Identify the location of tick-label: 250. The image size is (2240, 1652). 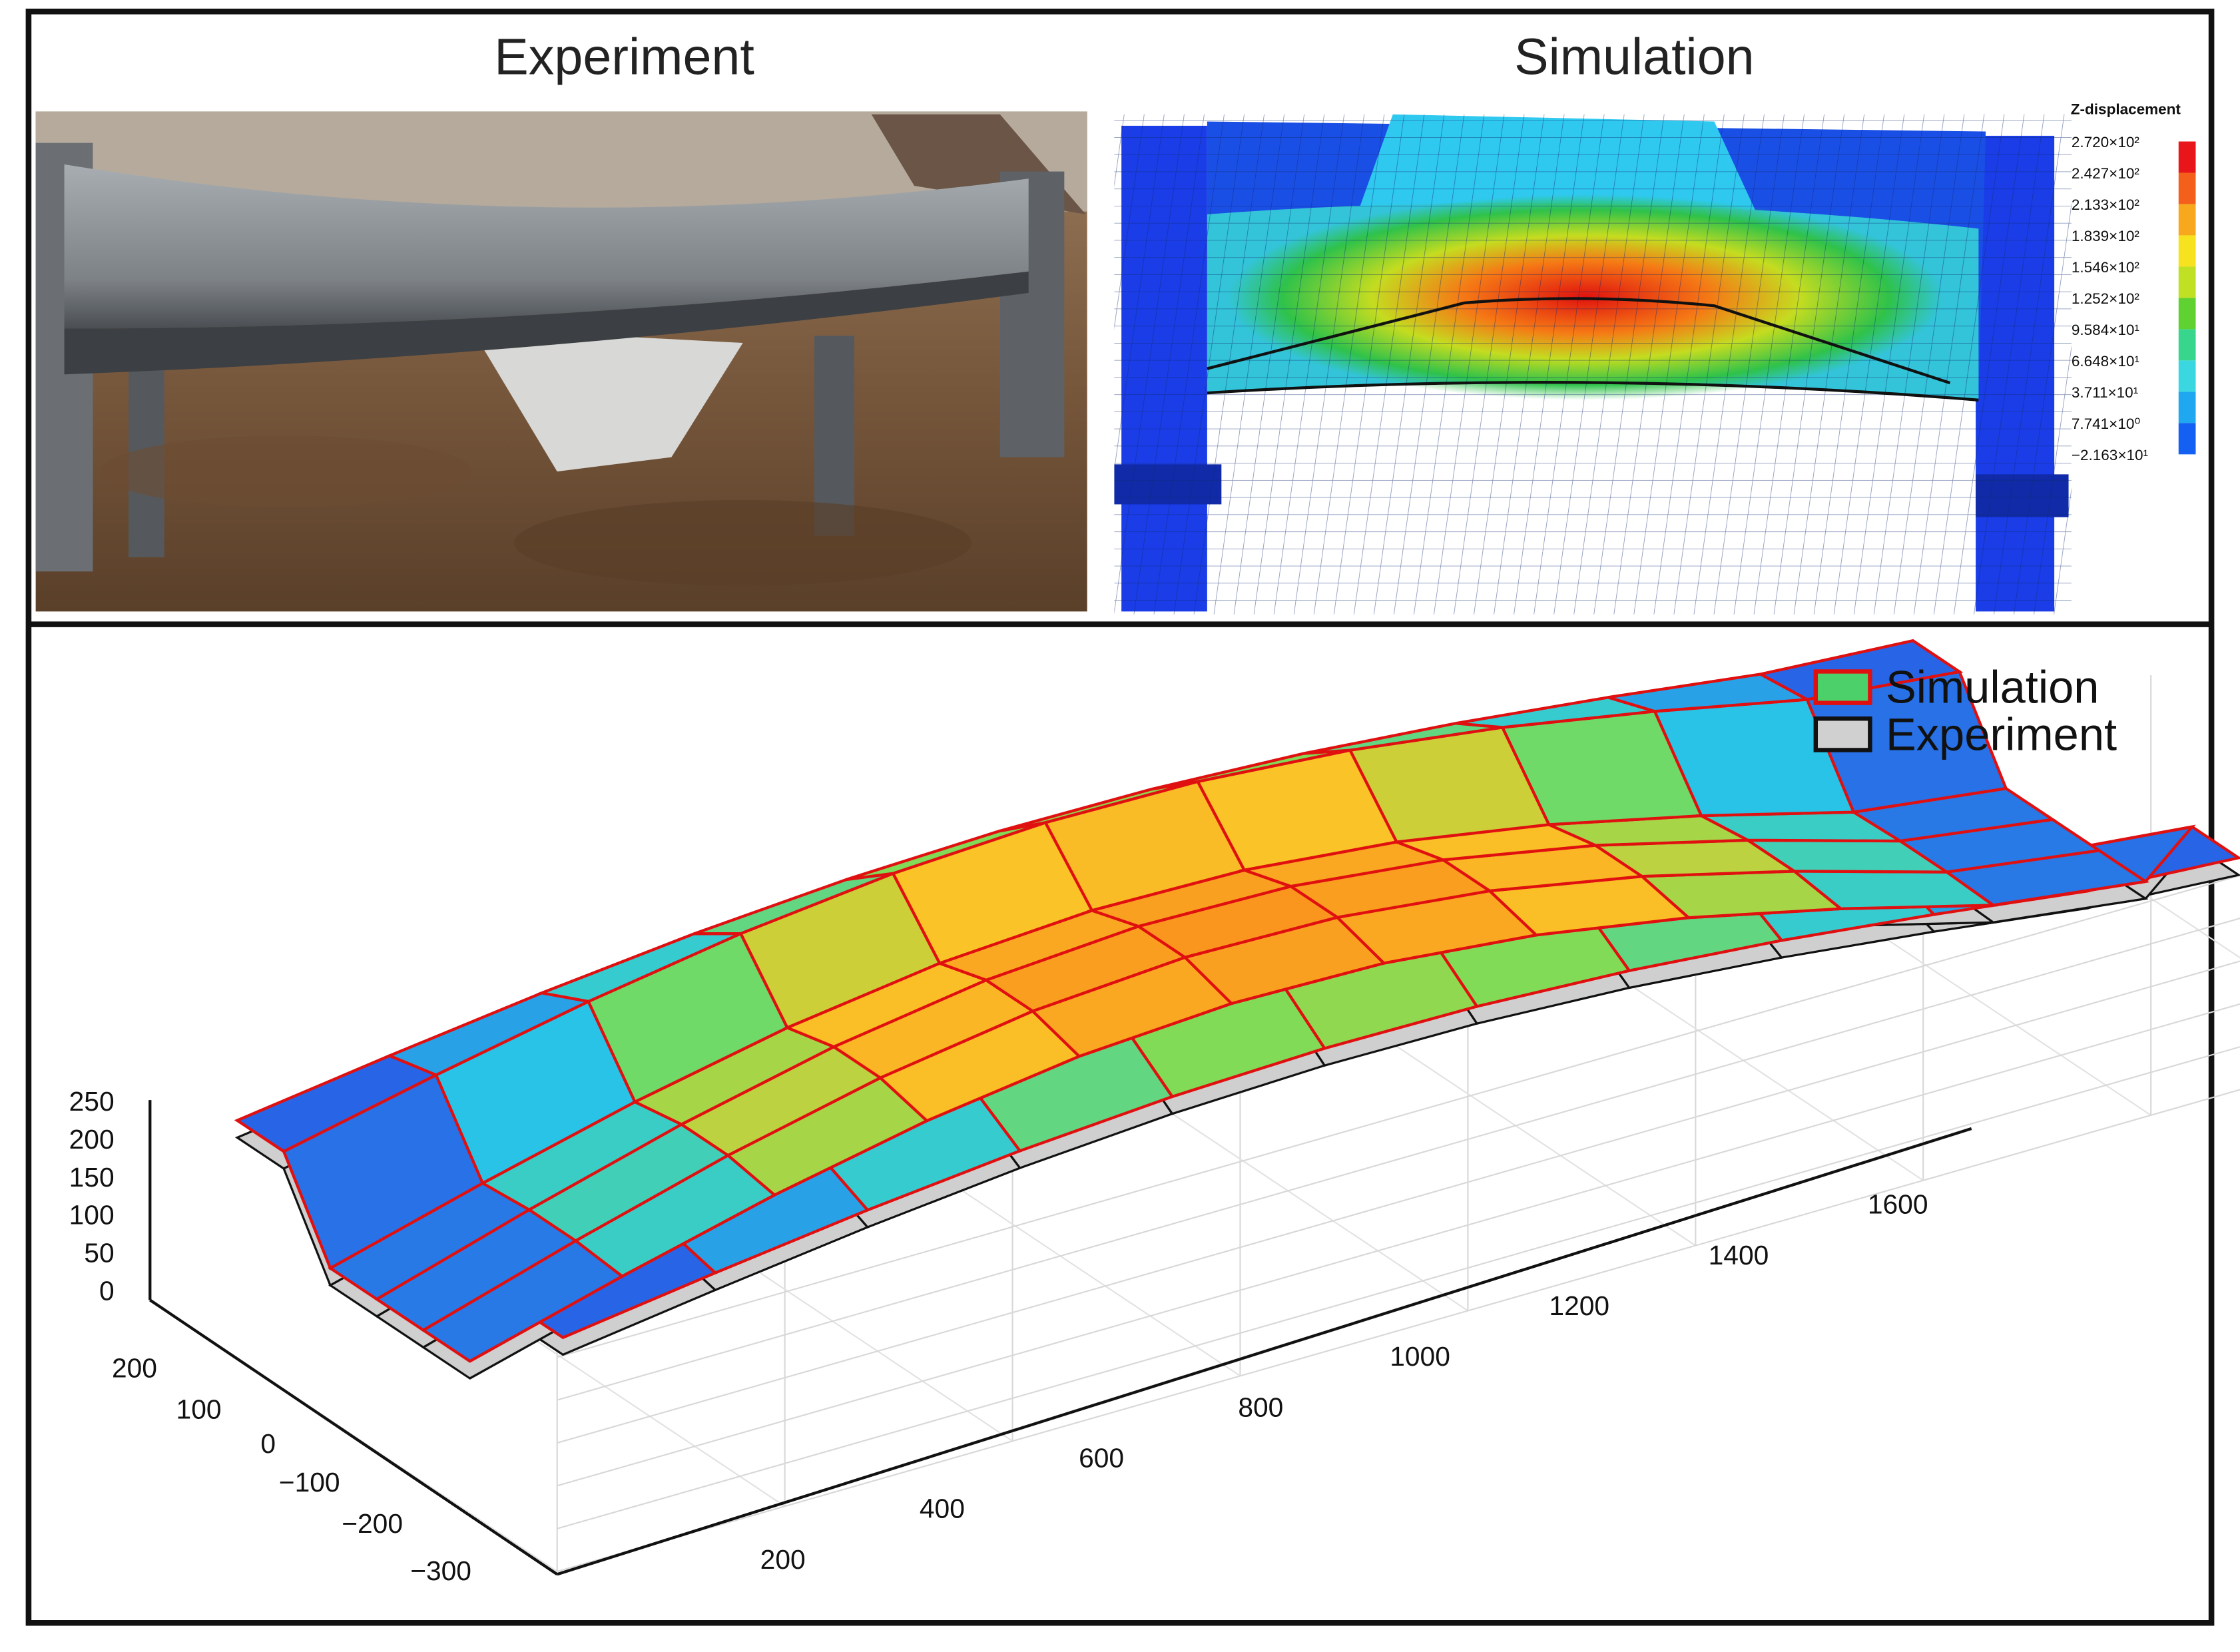
(92, 1101).